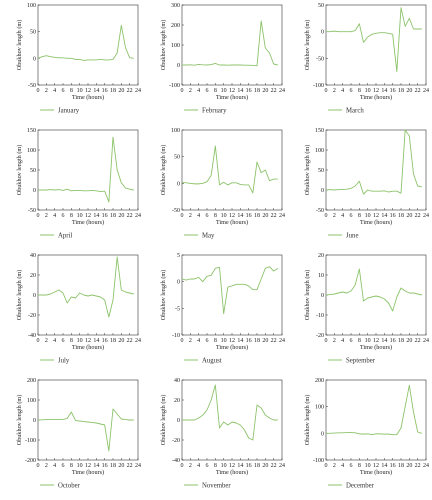 Image resolution: width=432 pixels, height=500 pixels. I want to click on y-tick-label: -5, so click(177, 309).